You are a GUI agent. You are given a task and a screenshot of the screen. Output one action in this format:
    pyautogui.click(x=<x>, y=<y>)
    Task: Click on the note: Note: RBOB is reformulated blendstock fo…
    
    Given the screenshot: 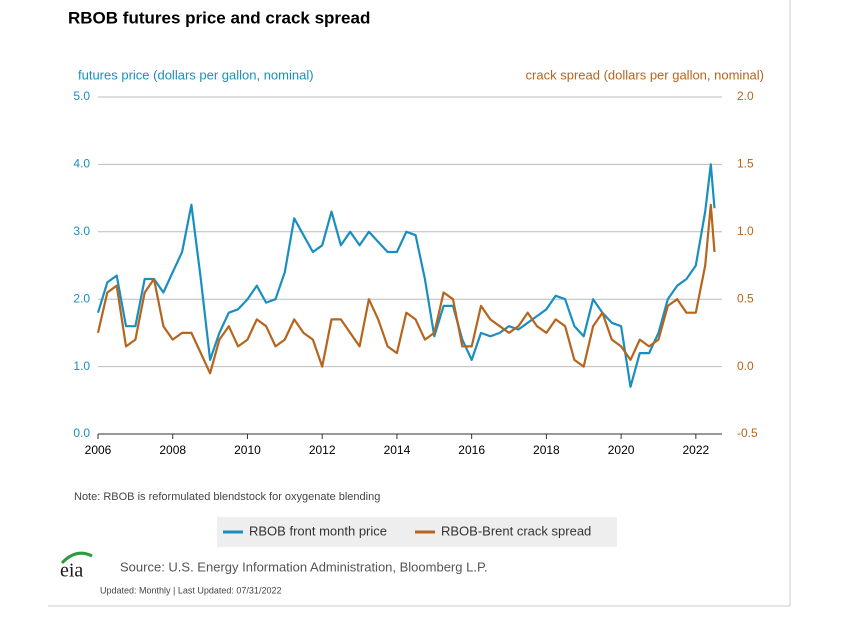 What is the action you would take?
    pyautogui.click(x=227, y=497)
    